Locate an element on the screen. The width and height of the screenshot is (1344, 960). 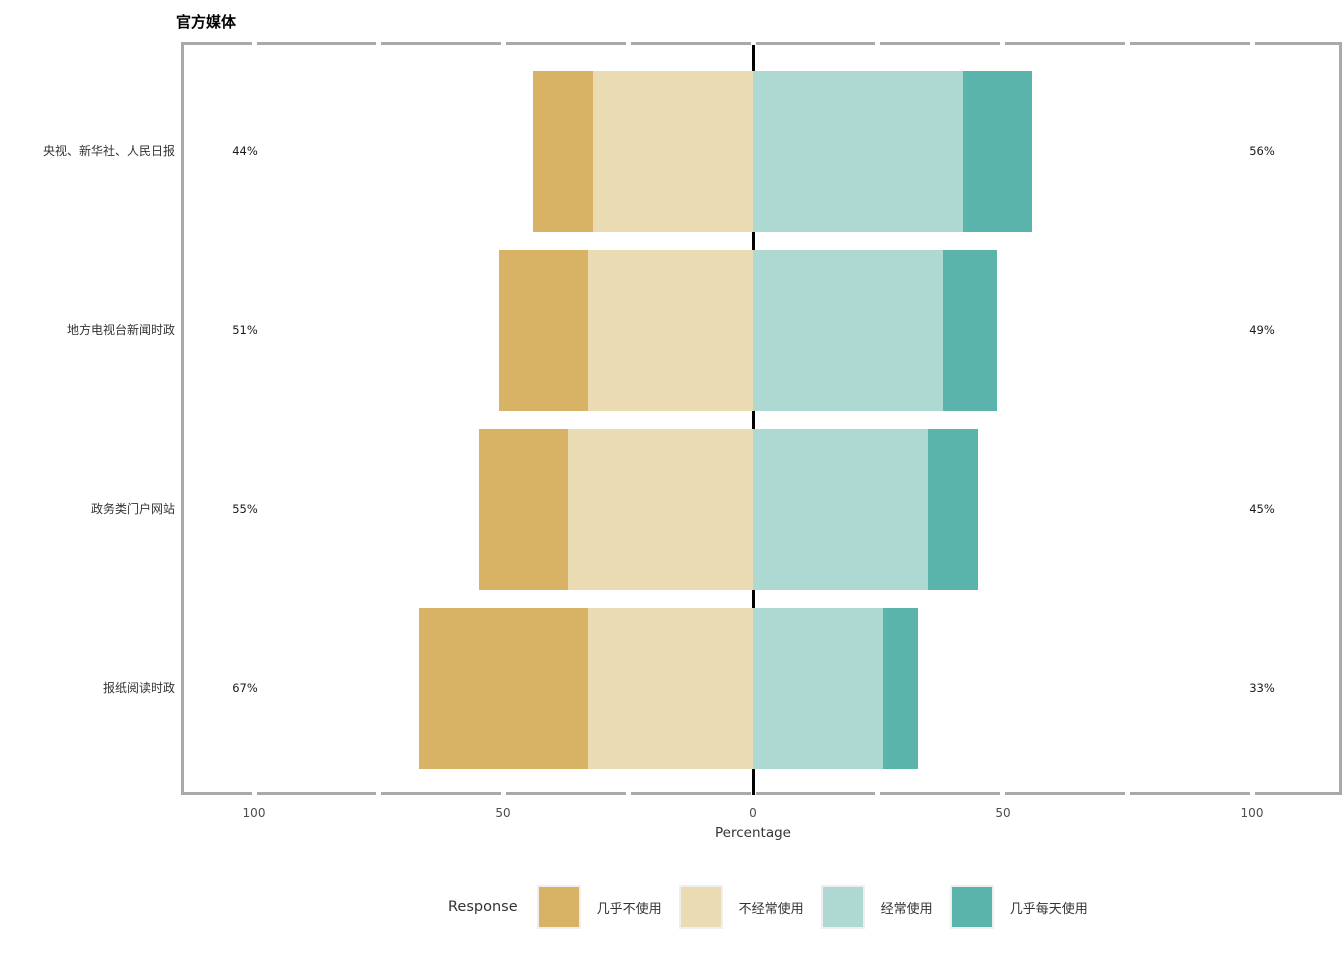
legend-title: Response is located at coordinates (483, 907).